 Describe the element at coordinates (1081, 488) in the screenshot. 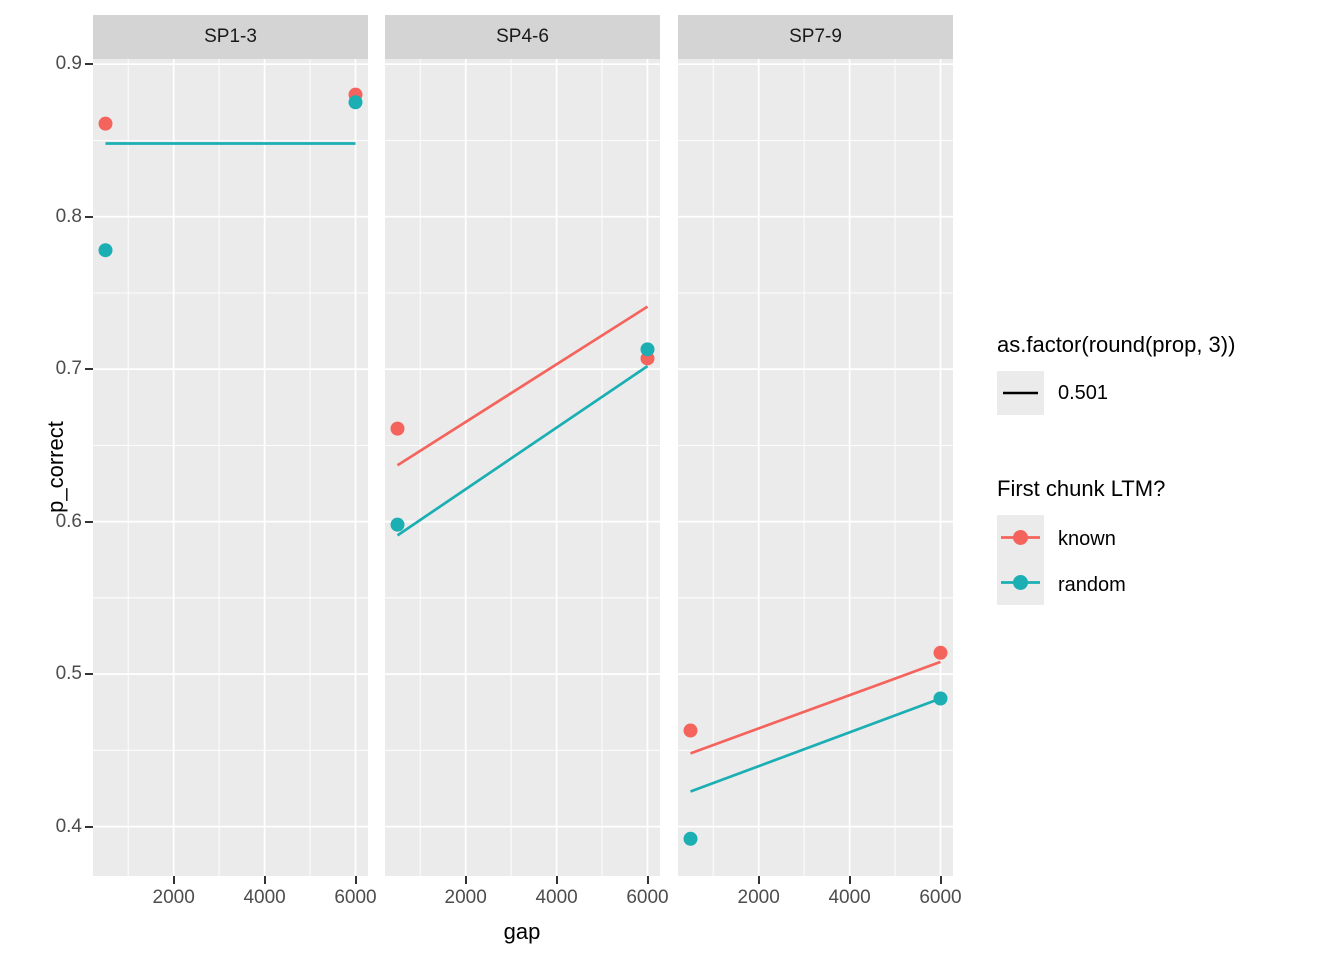

I see `legend-color-title: First chunk LTM?` at that location.